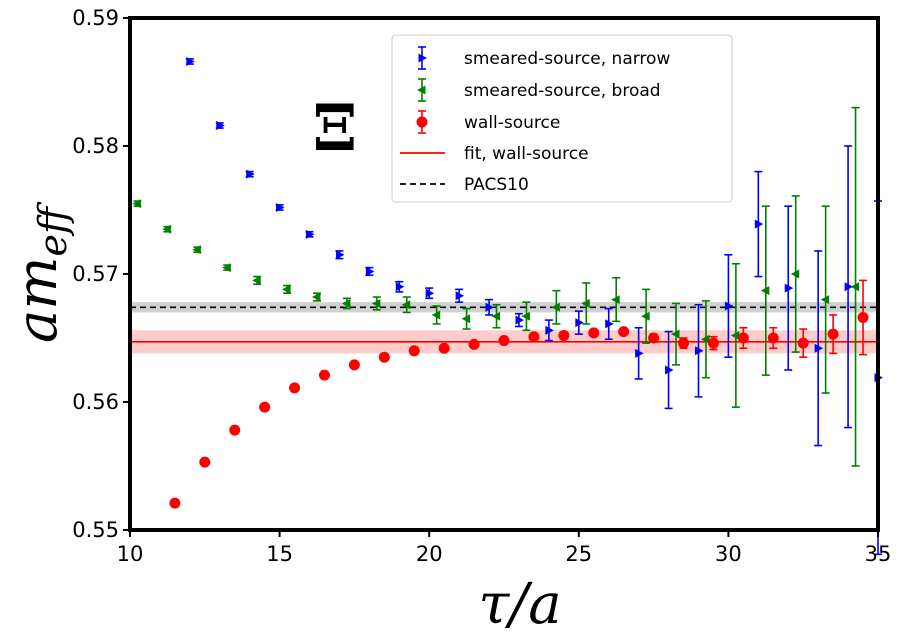 The width and height of the screenshot is (900, 635). I want to click on x-axis-label: τ/a, so click(519, 603).